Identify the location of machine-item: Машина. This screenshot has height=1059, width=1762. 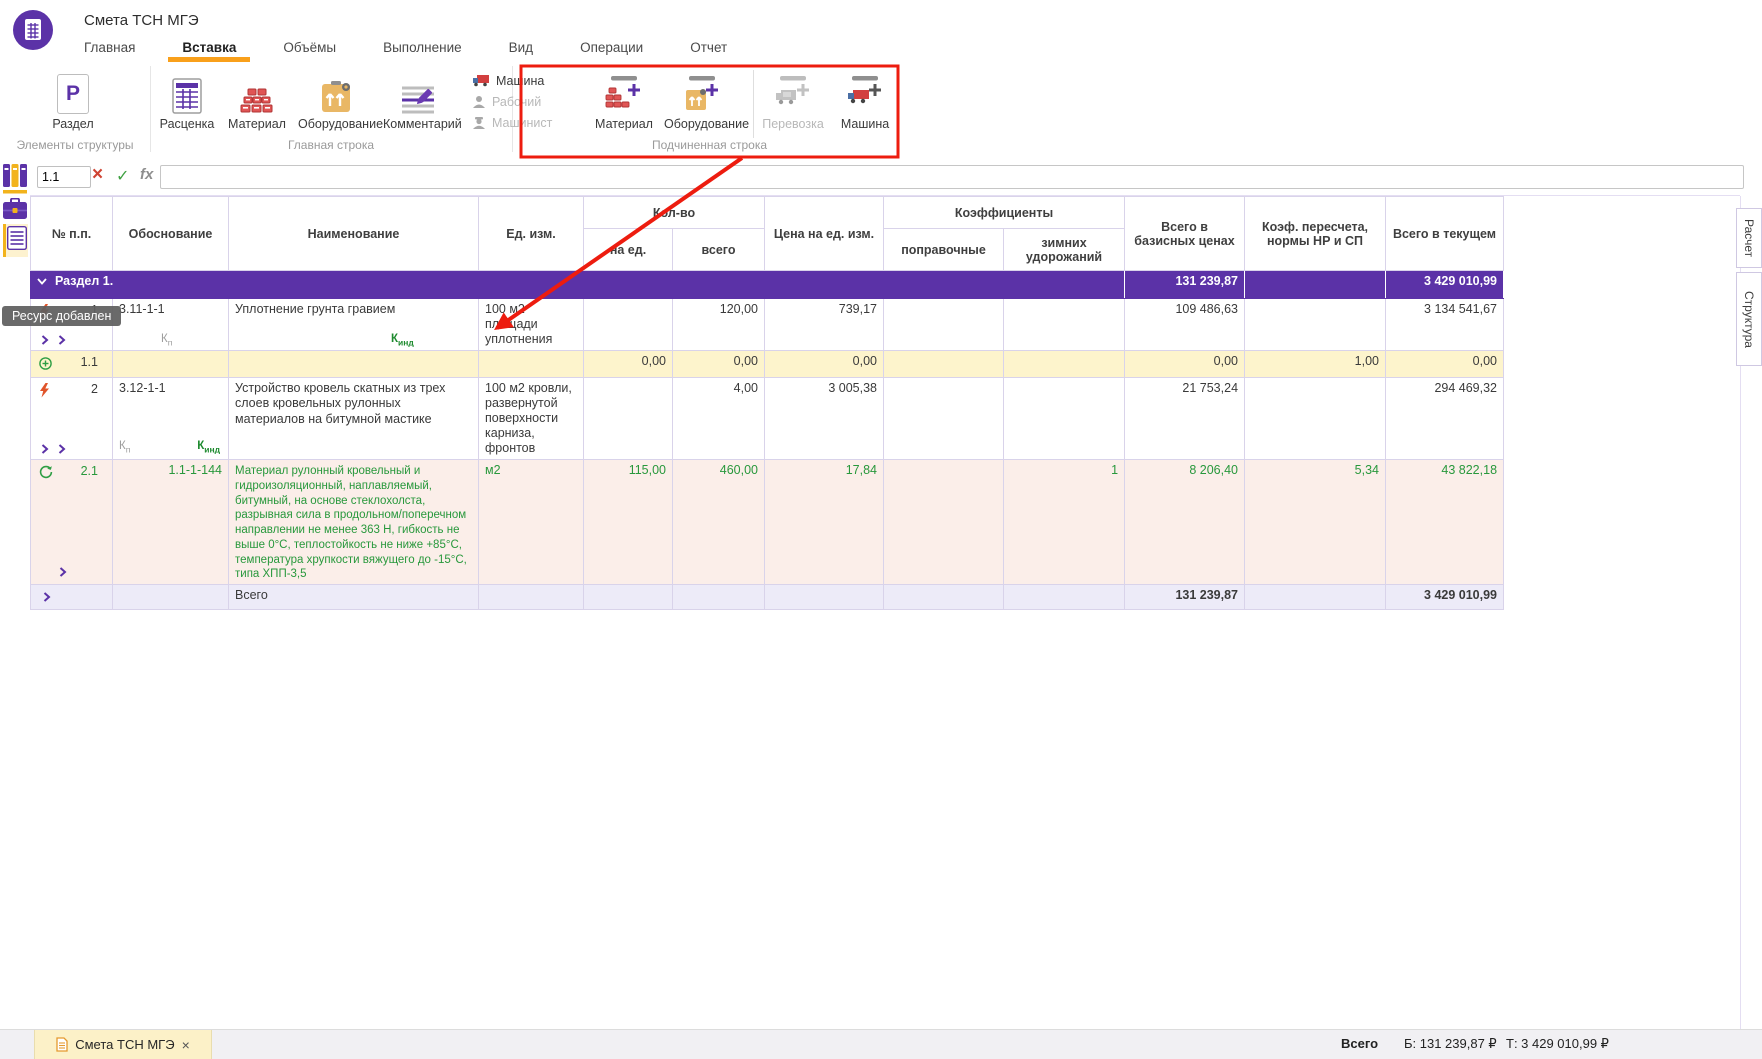
(512, 80).